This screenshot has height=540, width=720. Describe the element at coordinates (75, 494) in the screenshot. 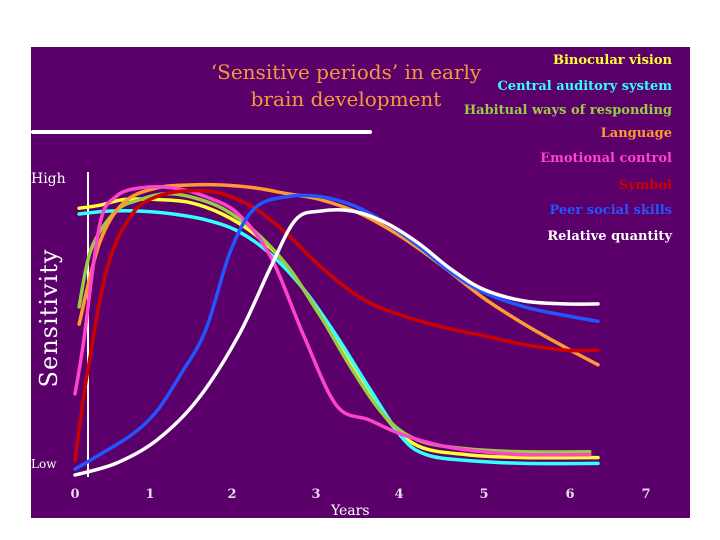

I see `x-tick-0: 0` at that location.